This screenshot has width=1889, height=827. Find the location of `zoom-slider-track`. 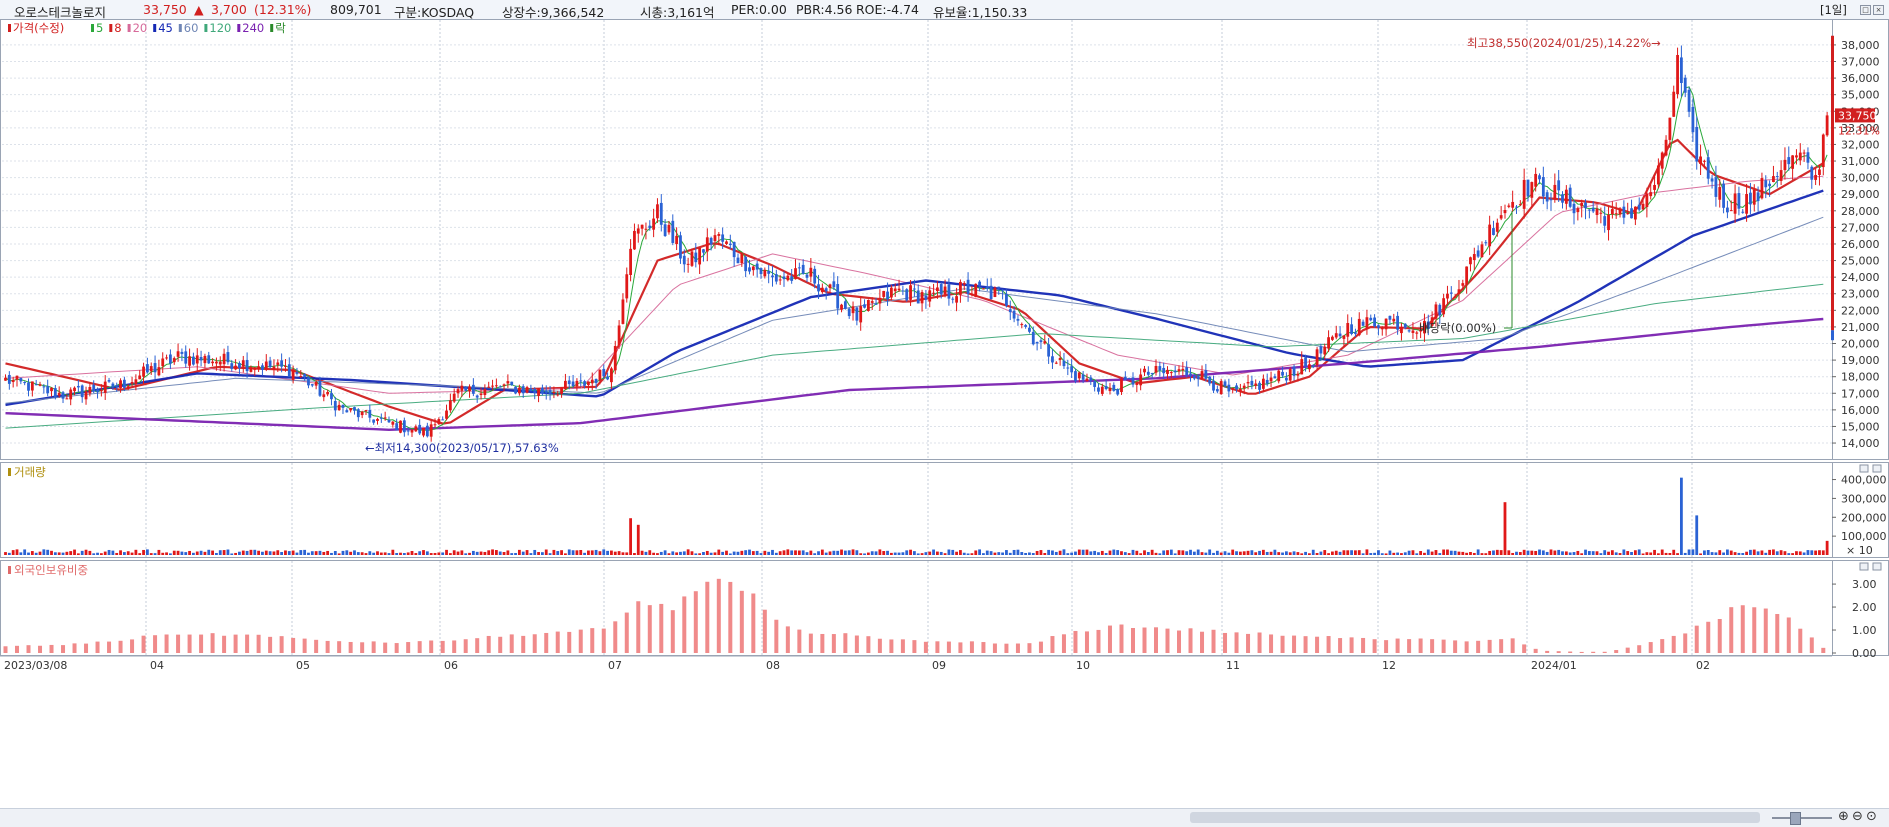

zoom-slider-track is located at coordinates (1802, 818).